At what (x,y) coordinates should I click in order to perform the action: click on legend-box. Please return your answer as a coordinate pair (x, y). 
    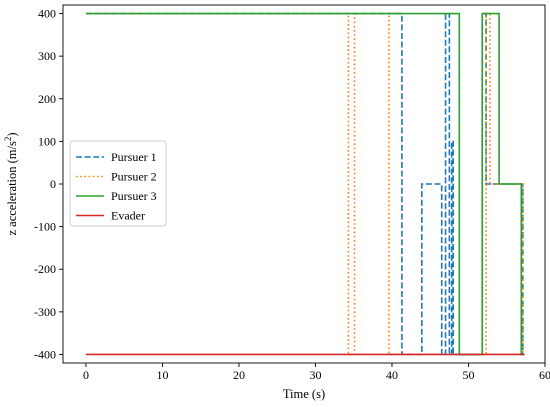
    Looking at the image, I should click on (118, 183).